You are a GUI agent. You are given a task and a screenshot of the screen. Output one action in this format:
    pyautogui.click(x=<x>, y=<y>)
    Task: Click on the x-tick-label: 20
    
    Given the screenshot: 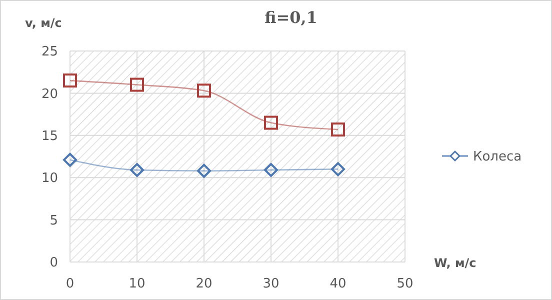 What is the action you would take?
    pyautogui.click(x=204, y=284)
    